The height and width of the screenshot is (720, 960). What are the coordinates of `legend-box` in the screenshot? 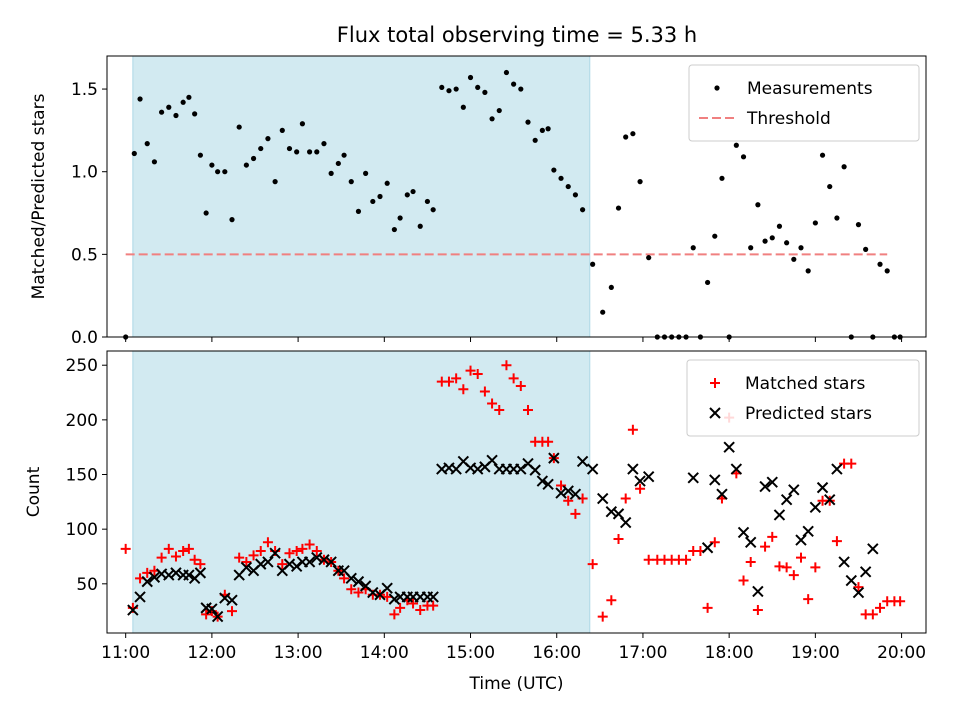 It's located at (803, 398).